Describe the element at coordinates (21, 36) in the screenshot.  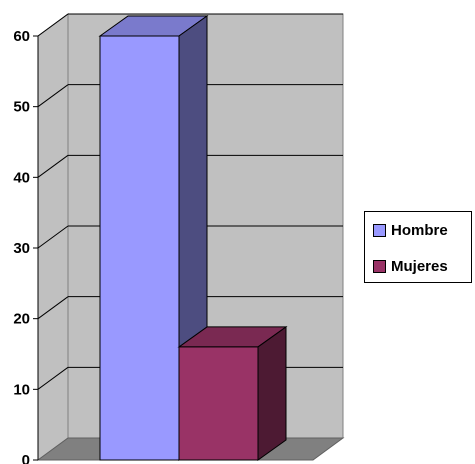
I see `y-tick-label: 60` at that location.